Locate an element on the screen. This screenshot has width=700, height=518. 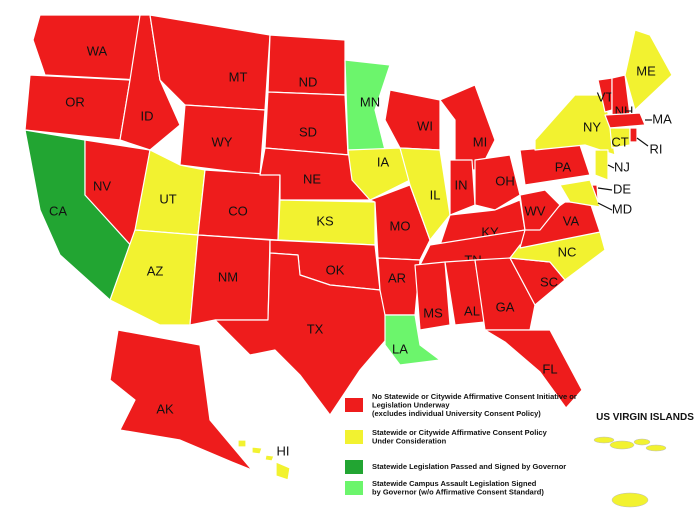
state-label: MT is located at coordinates (238, 76).